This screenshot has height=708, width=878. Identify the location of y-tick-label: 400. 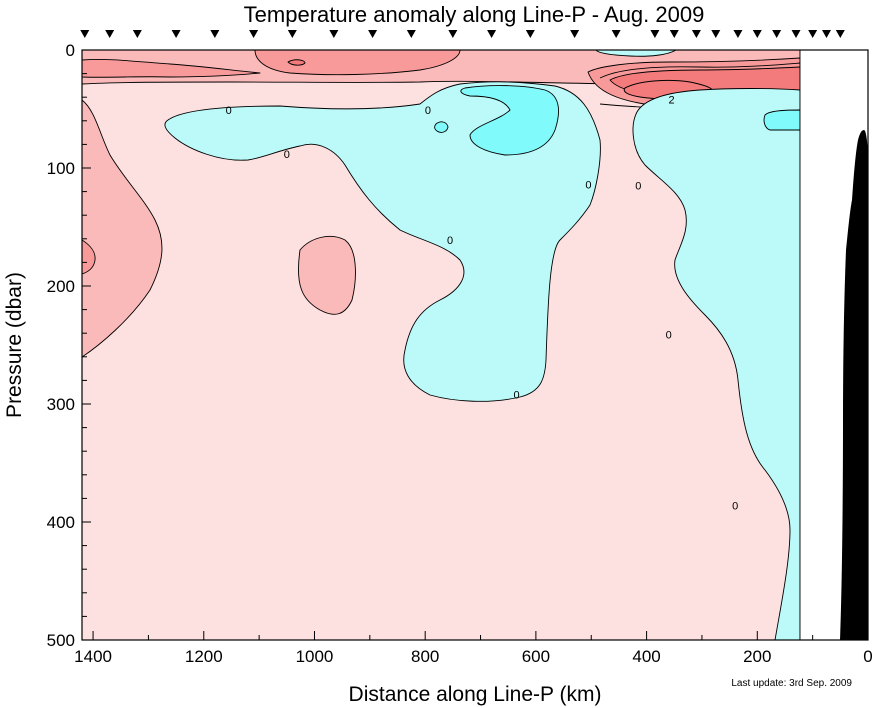
(61, 522).